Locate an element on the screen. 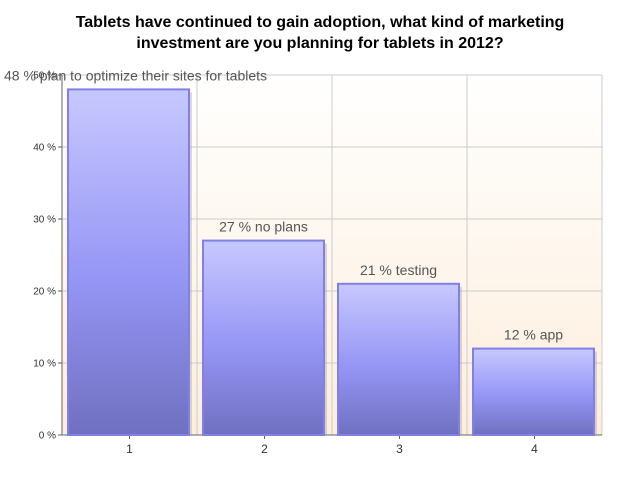 This screenshot has width=640, height=480. y-tick-label: 10 % is located at coordinates (44, 364).